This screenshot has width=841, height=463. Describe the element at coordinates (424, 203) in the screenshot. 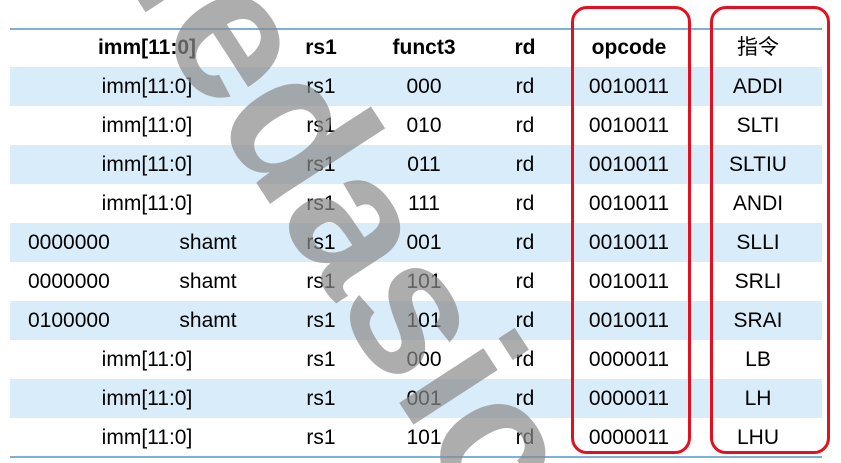

I see `cell-funct3: 111` at that location.